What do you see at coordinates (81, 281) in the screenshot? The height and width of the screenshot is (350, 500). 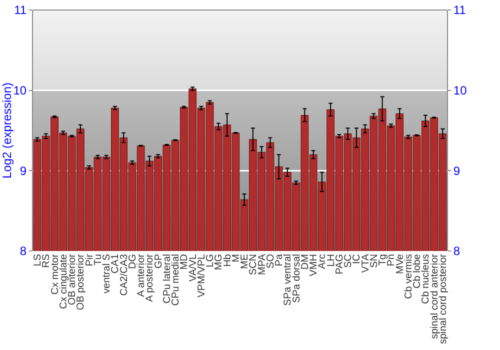 I see `x-tick-label: OB posterior` at bounding box center [81, 281].